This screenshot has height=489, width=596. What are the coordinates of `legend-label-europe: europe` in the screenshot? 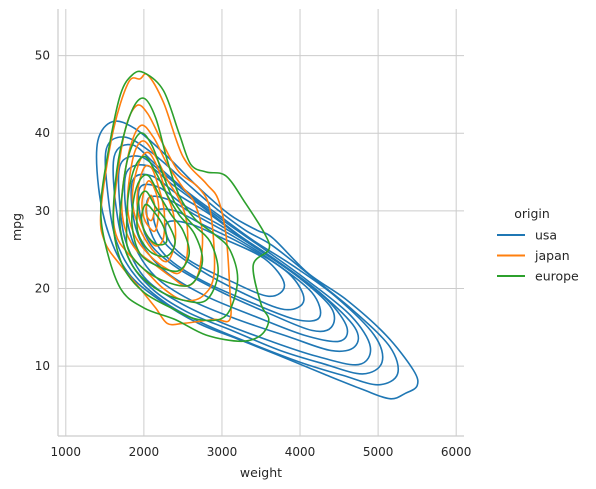 It's located at (557, 276).